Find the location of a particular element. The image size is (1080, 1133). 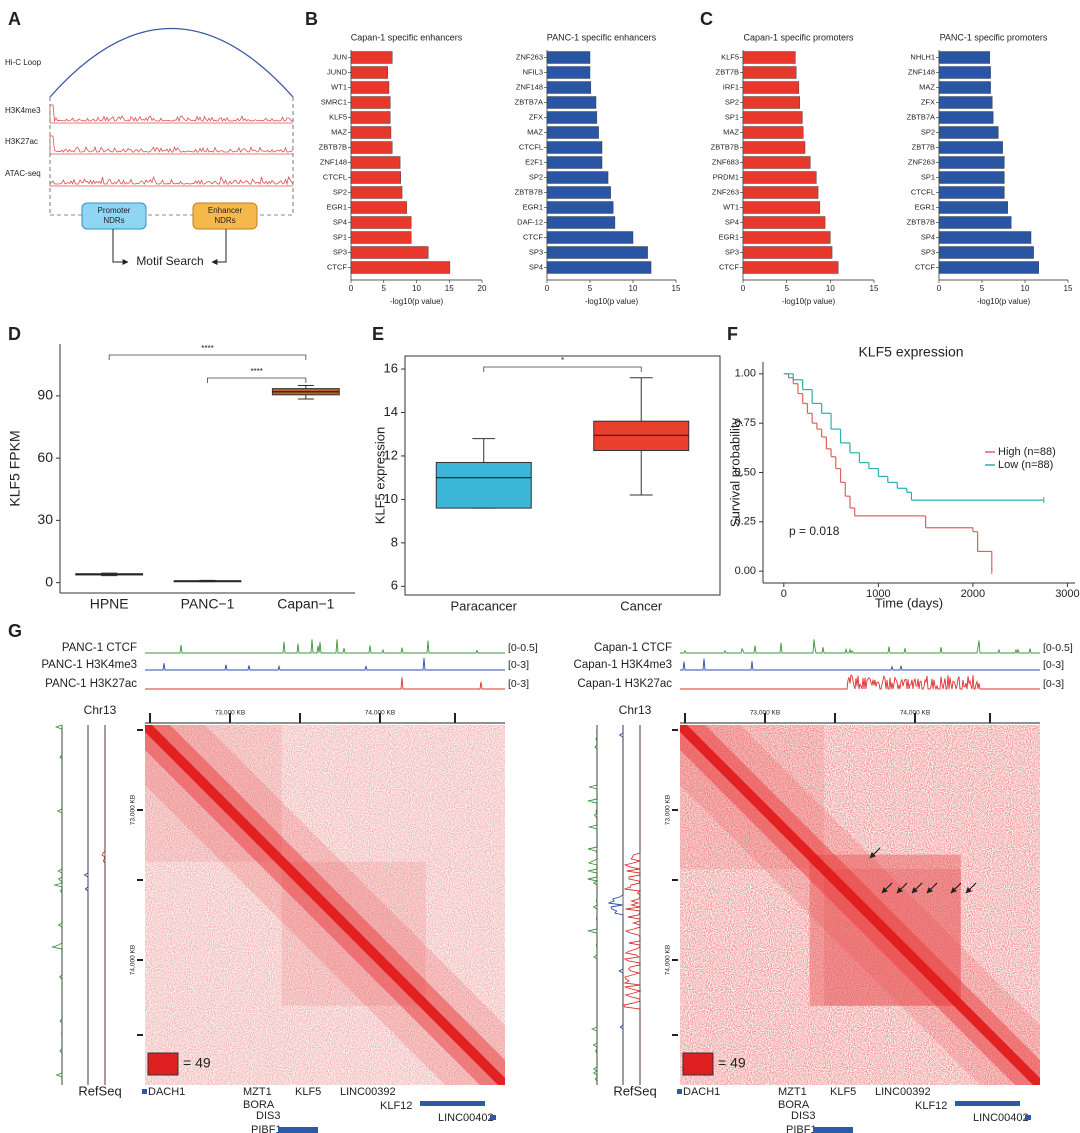

x-tick-label: 1000 is located at coordinates (878, 594).